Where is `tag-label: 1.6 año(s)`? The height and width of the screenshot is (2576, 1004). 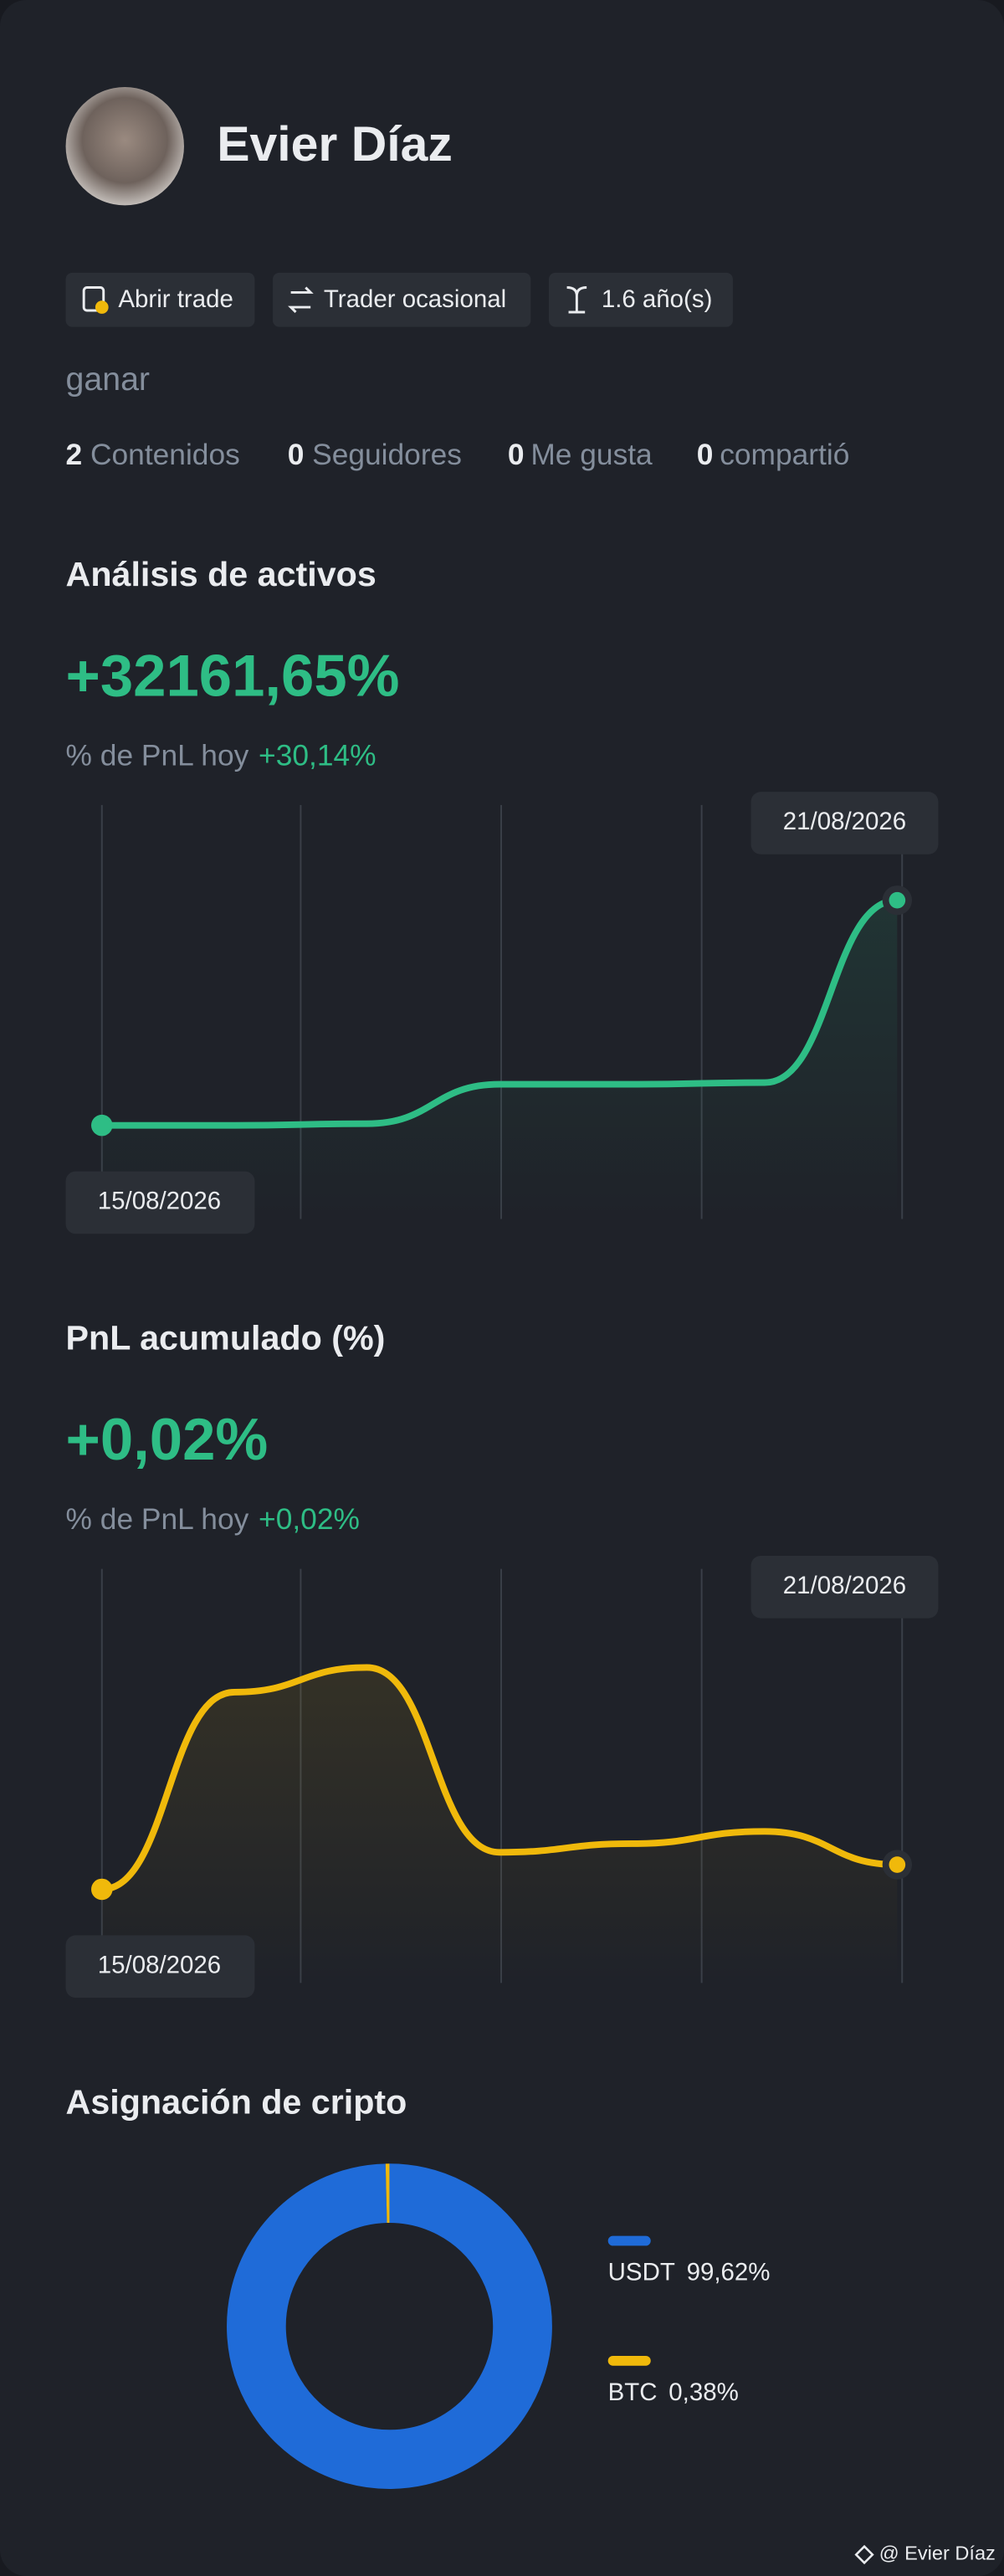 tag-label: 1.6 año(s) is located at coordinates (658, 299).